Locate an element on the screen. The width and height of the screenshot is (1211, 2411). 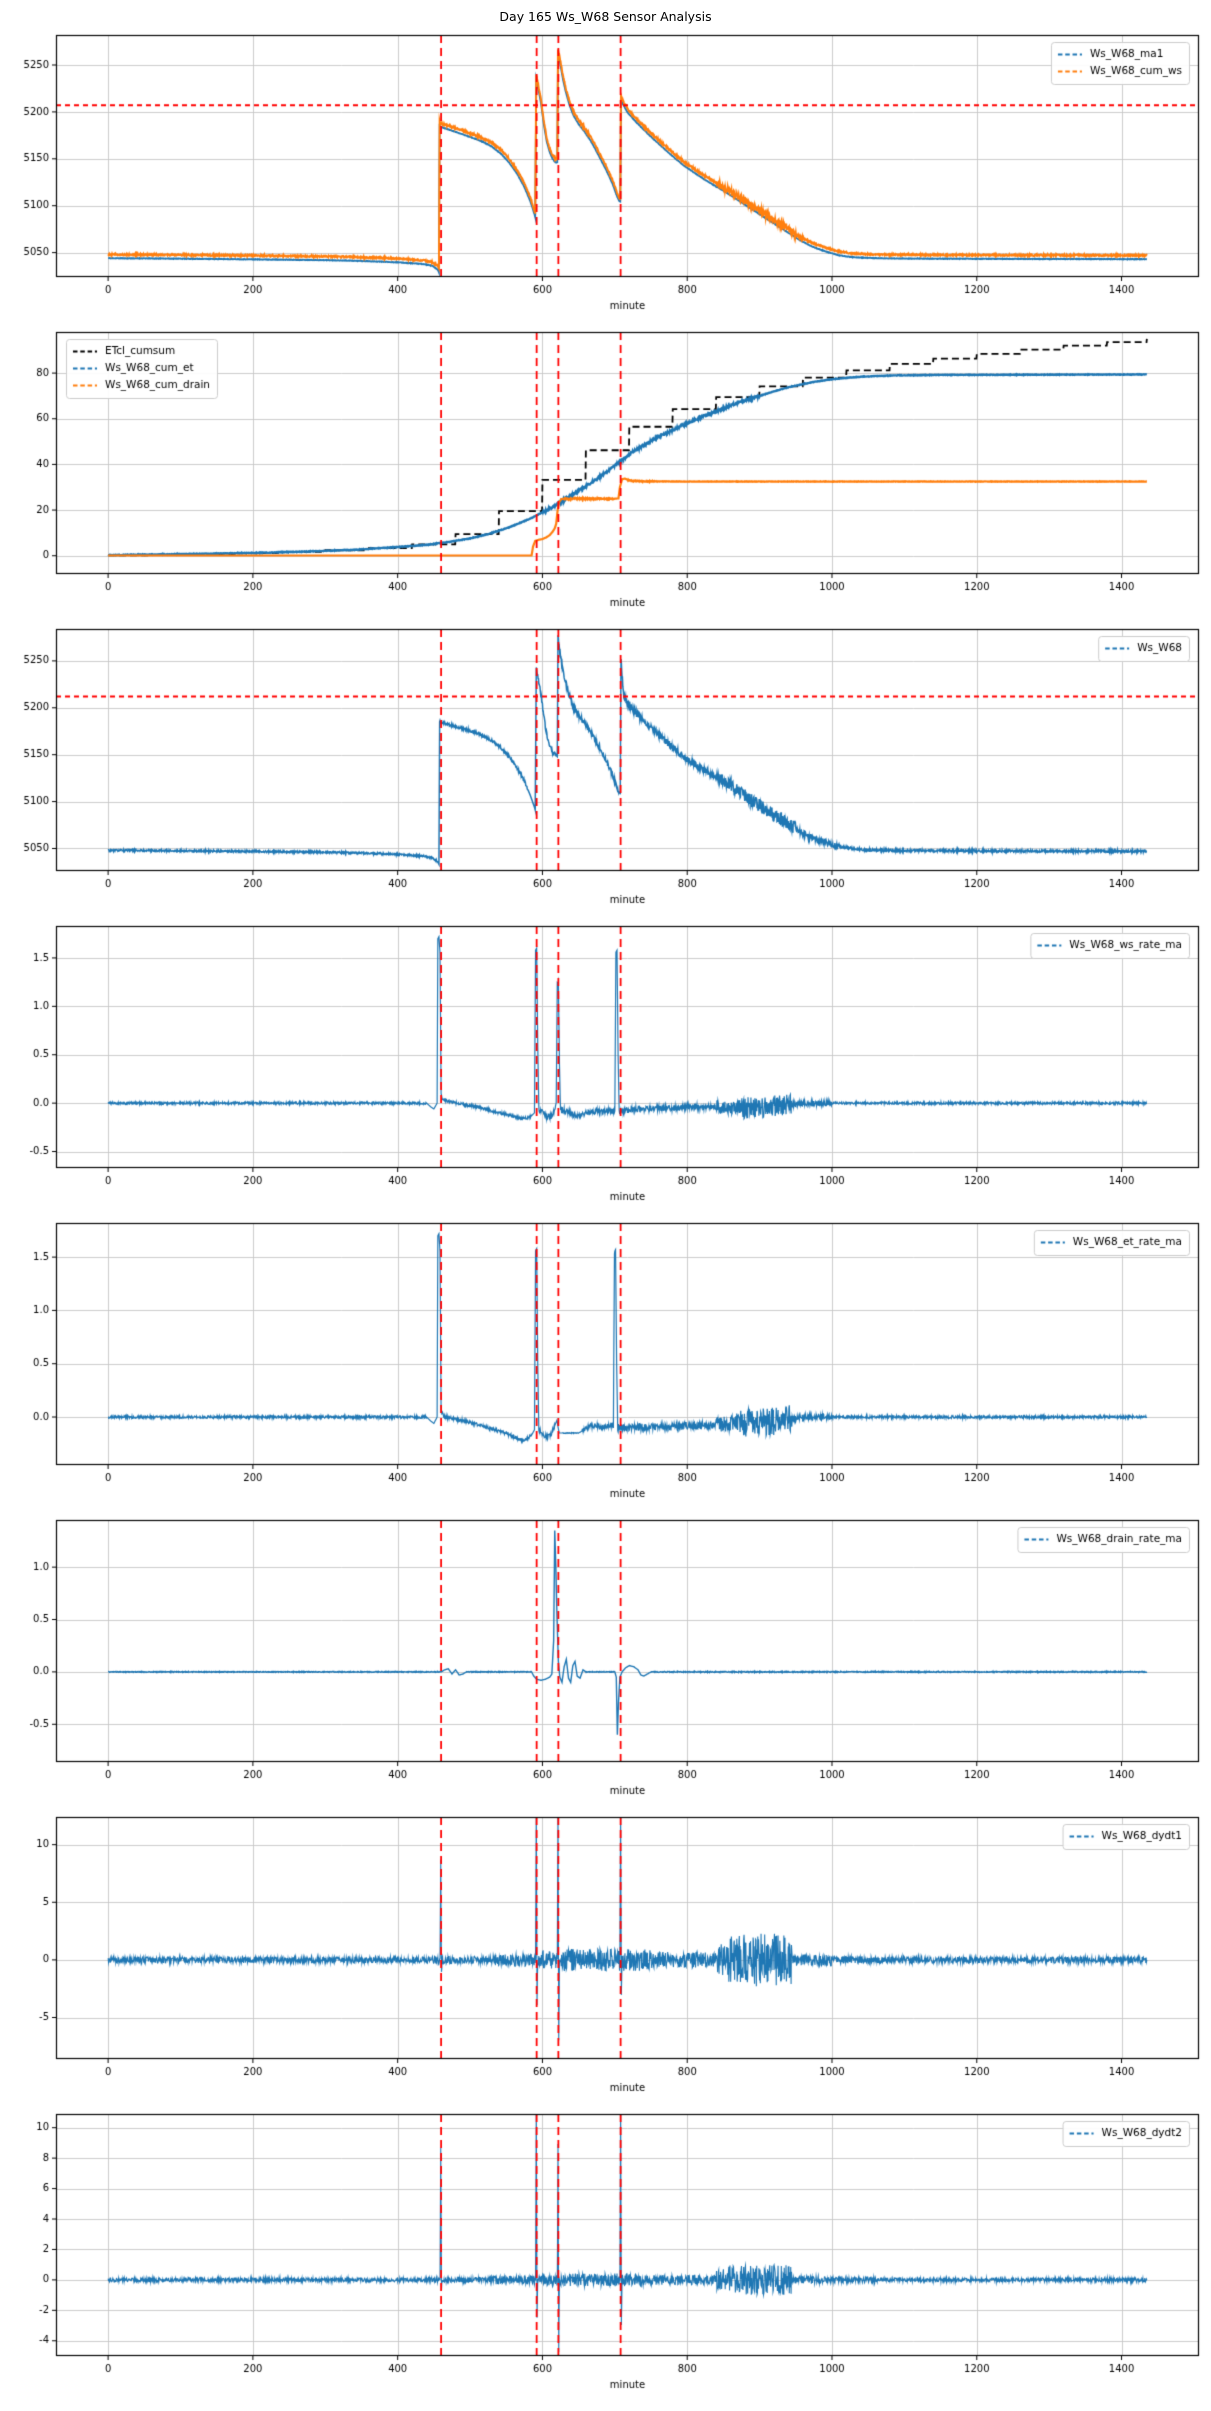
chart-panel-dydt2 is located at coordinates (605, 2260).